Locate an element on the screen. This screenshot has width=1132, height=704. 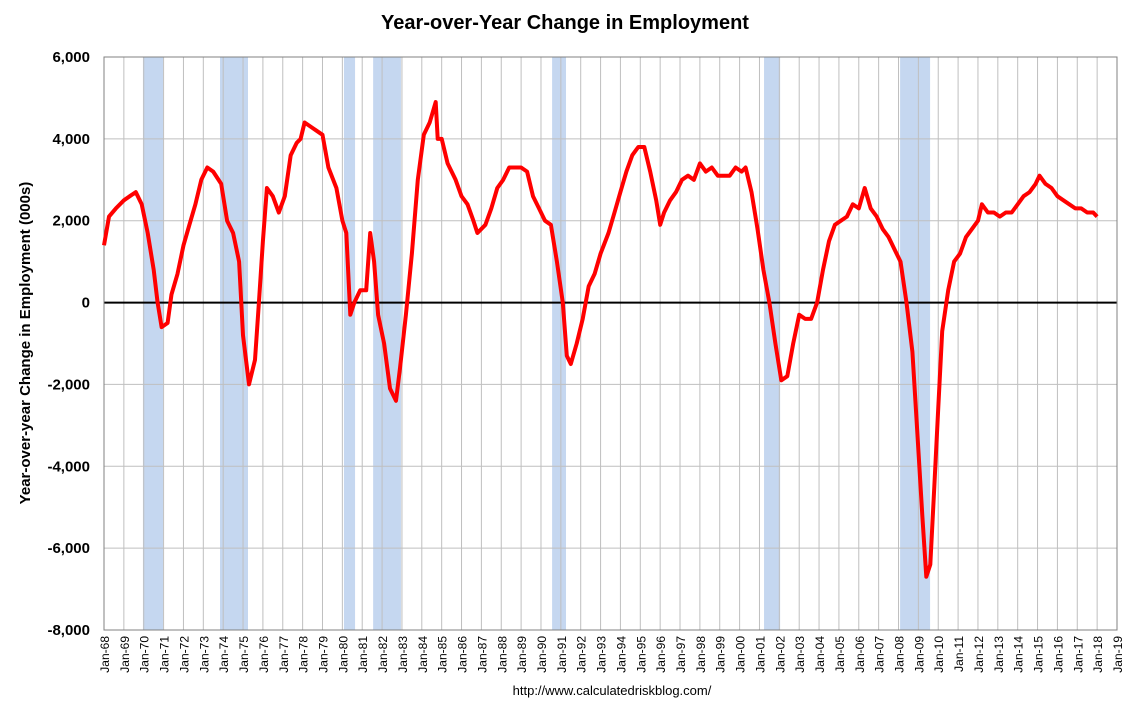
x-tick-label: Jan-79 is located at coordinates (323, 654).